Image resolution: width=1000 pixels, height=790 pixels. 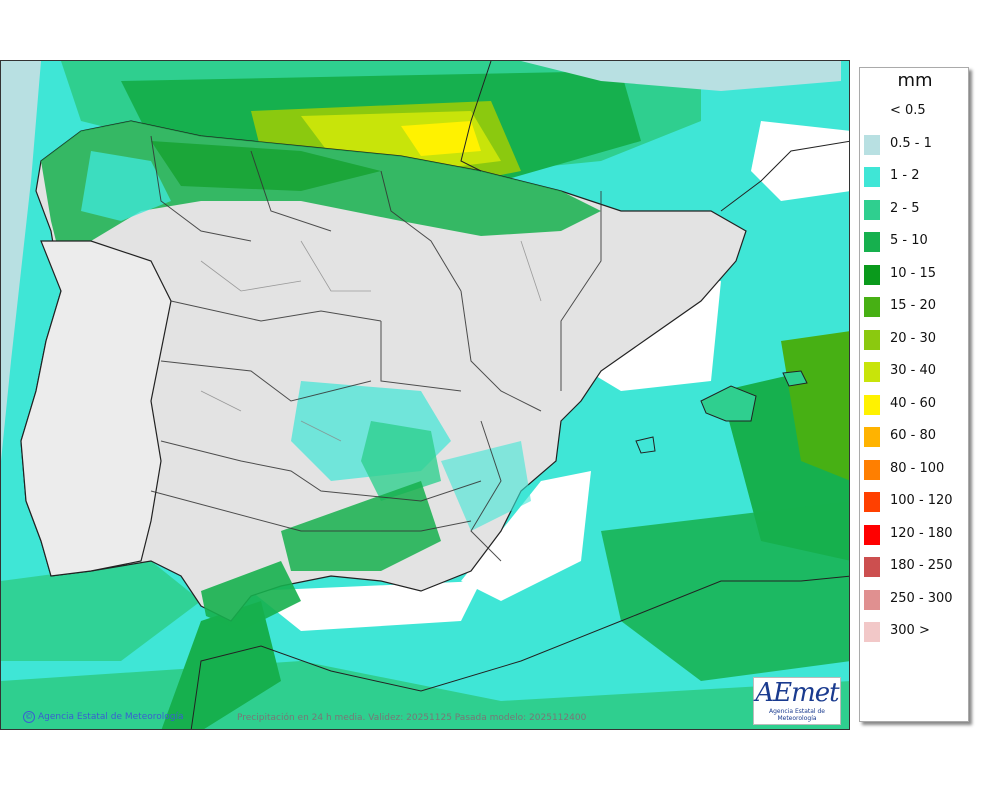 I want to click on copyright-icon: ©, so click(x=29, y=717).